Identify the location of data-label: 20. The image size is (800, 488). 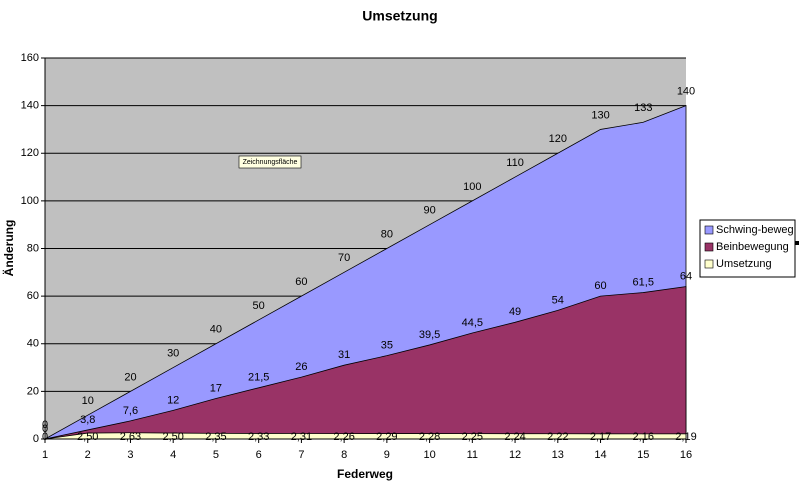
(130, 377).